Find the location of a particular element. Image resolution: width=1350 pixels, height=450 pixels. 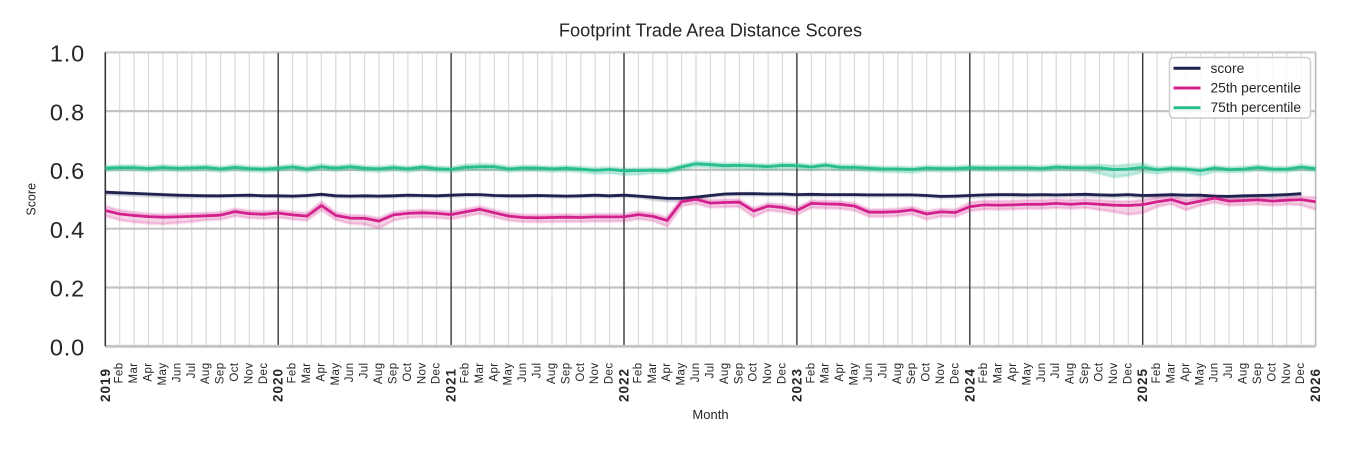

svg-text: 0.8 is located at coordinates (67, 112).